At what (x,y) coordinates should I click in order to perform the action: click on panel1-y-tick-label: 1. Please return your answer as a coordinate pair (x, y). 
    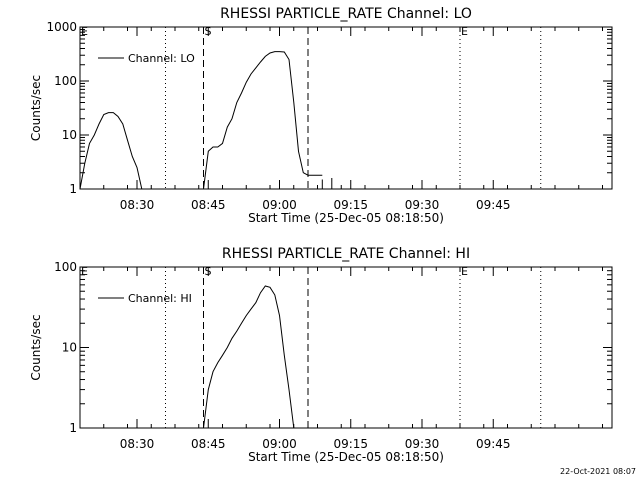
    Looking at the image, I should click on (73, 189).